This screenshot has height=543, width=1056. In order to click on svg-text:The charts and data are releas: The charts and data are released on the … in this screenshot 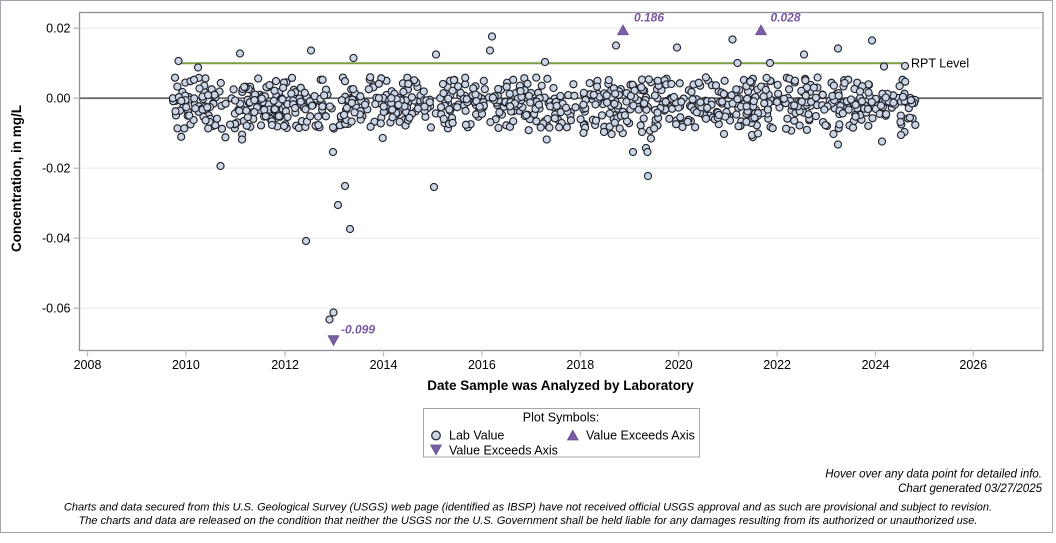, I will do `click(528, 521)`.